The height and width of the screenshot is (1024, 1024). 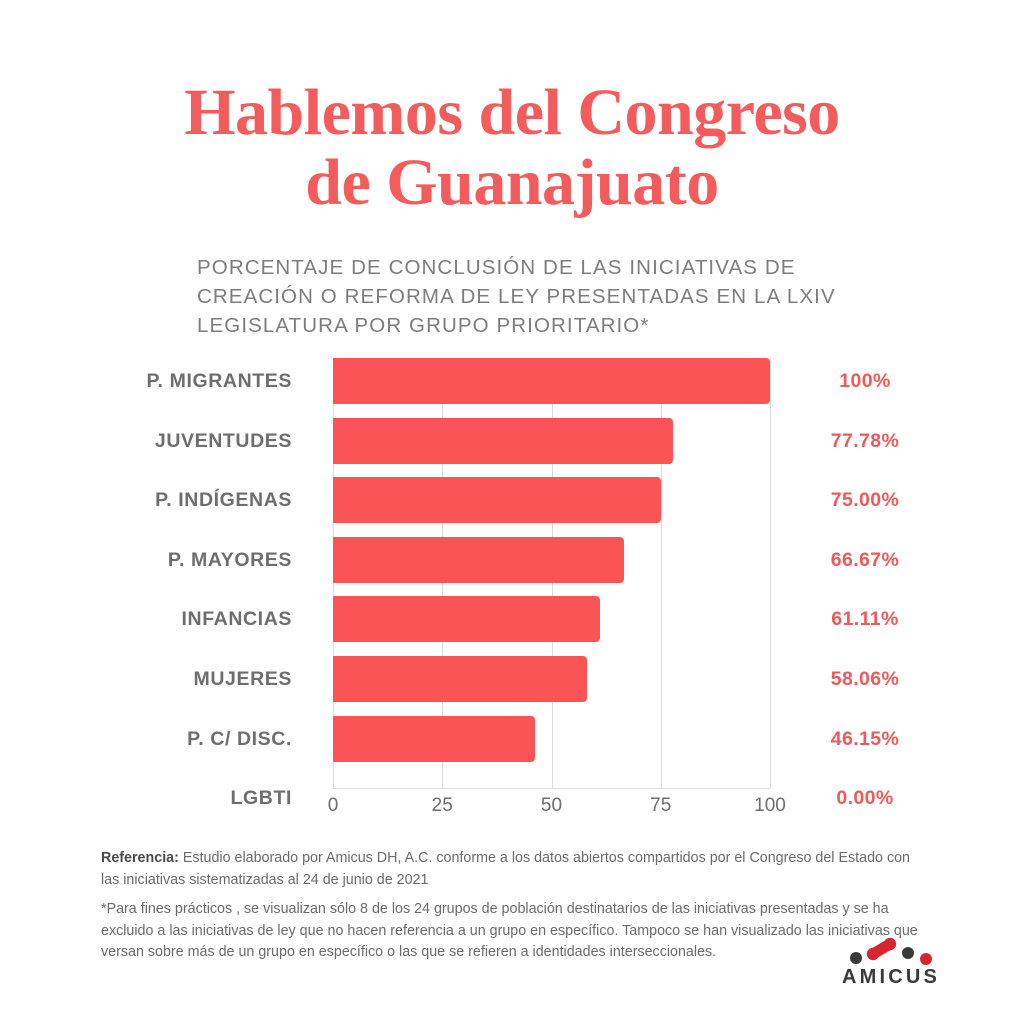 I want to click on value-label: 46.15%, so click(x=865, y=738).